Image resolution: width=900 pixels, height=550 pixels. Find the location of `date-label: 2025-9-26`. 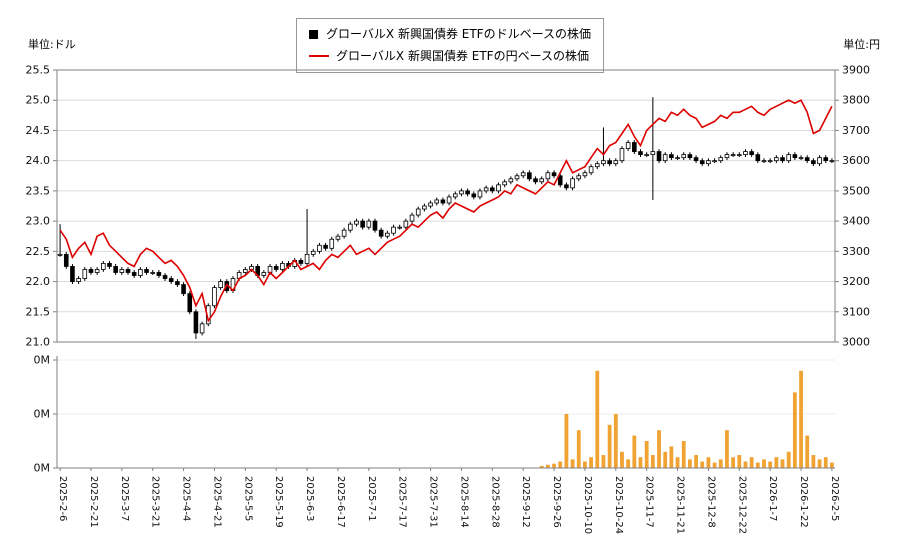

date-label: 2025-9-26 is located at coordinates (556, 502).